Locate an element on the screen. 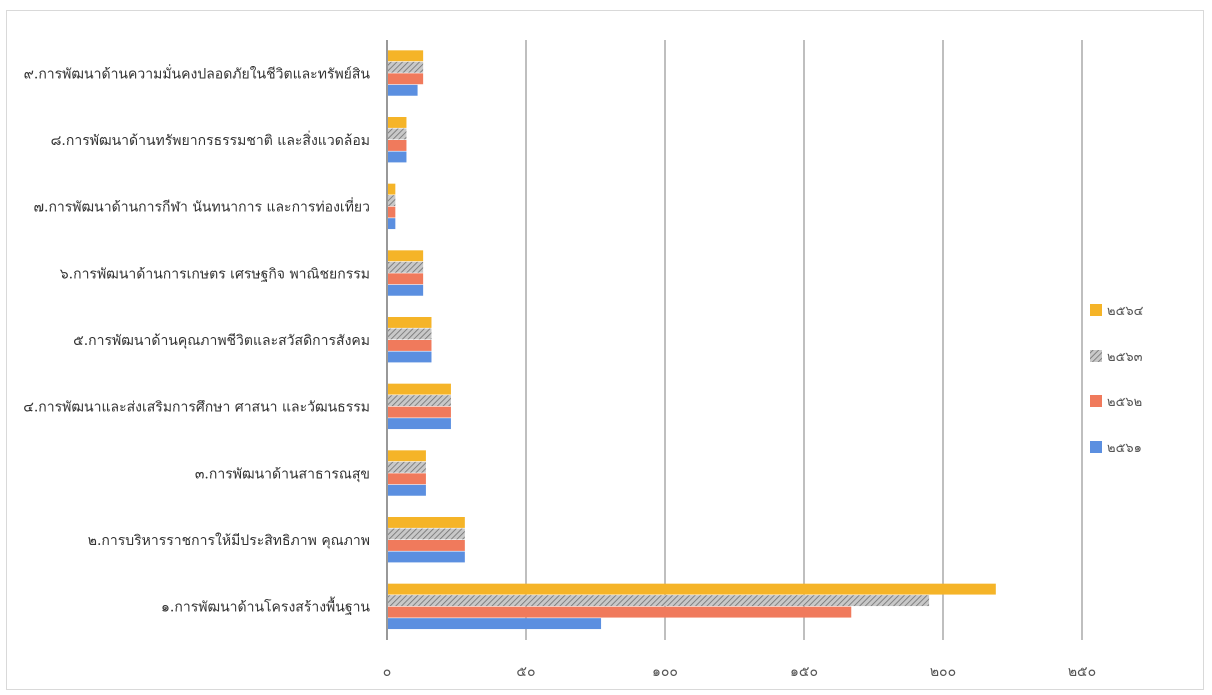 The image size is (1212, 695). x-tick-label: ๕๐ is located at coordinates (525, 672).